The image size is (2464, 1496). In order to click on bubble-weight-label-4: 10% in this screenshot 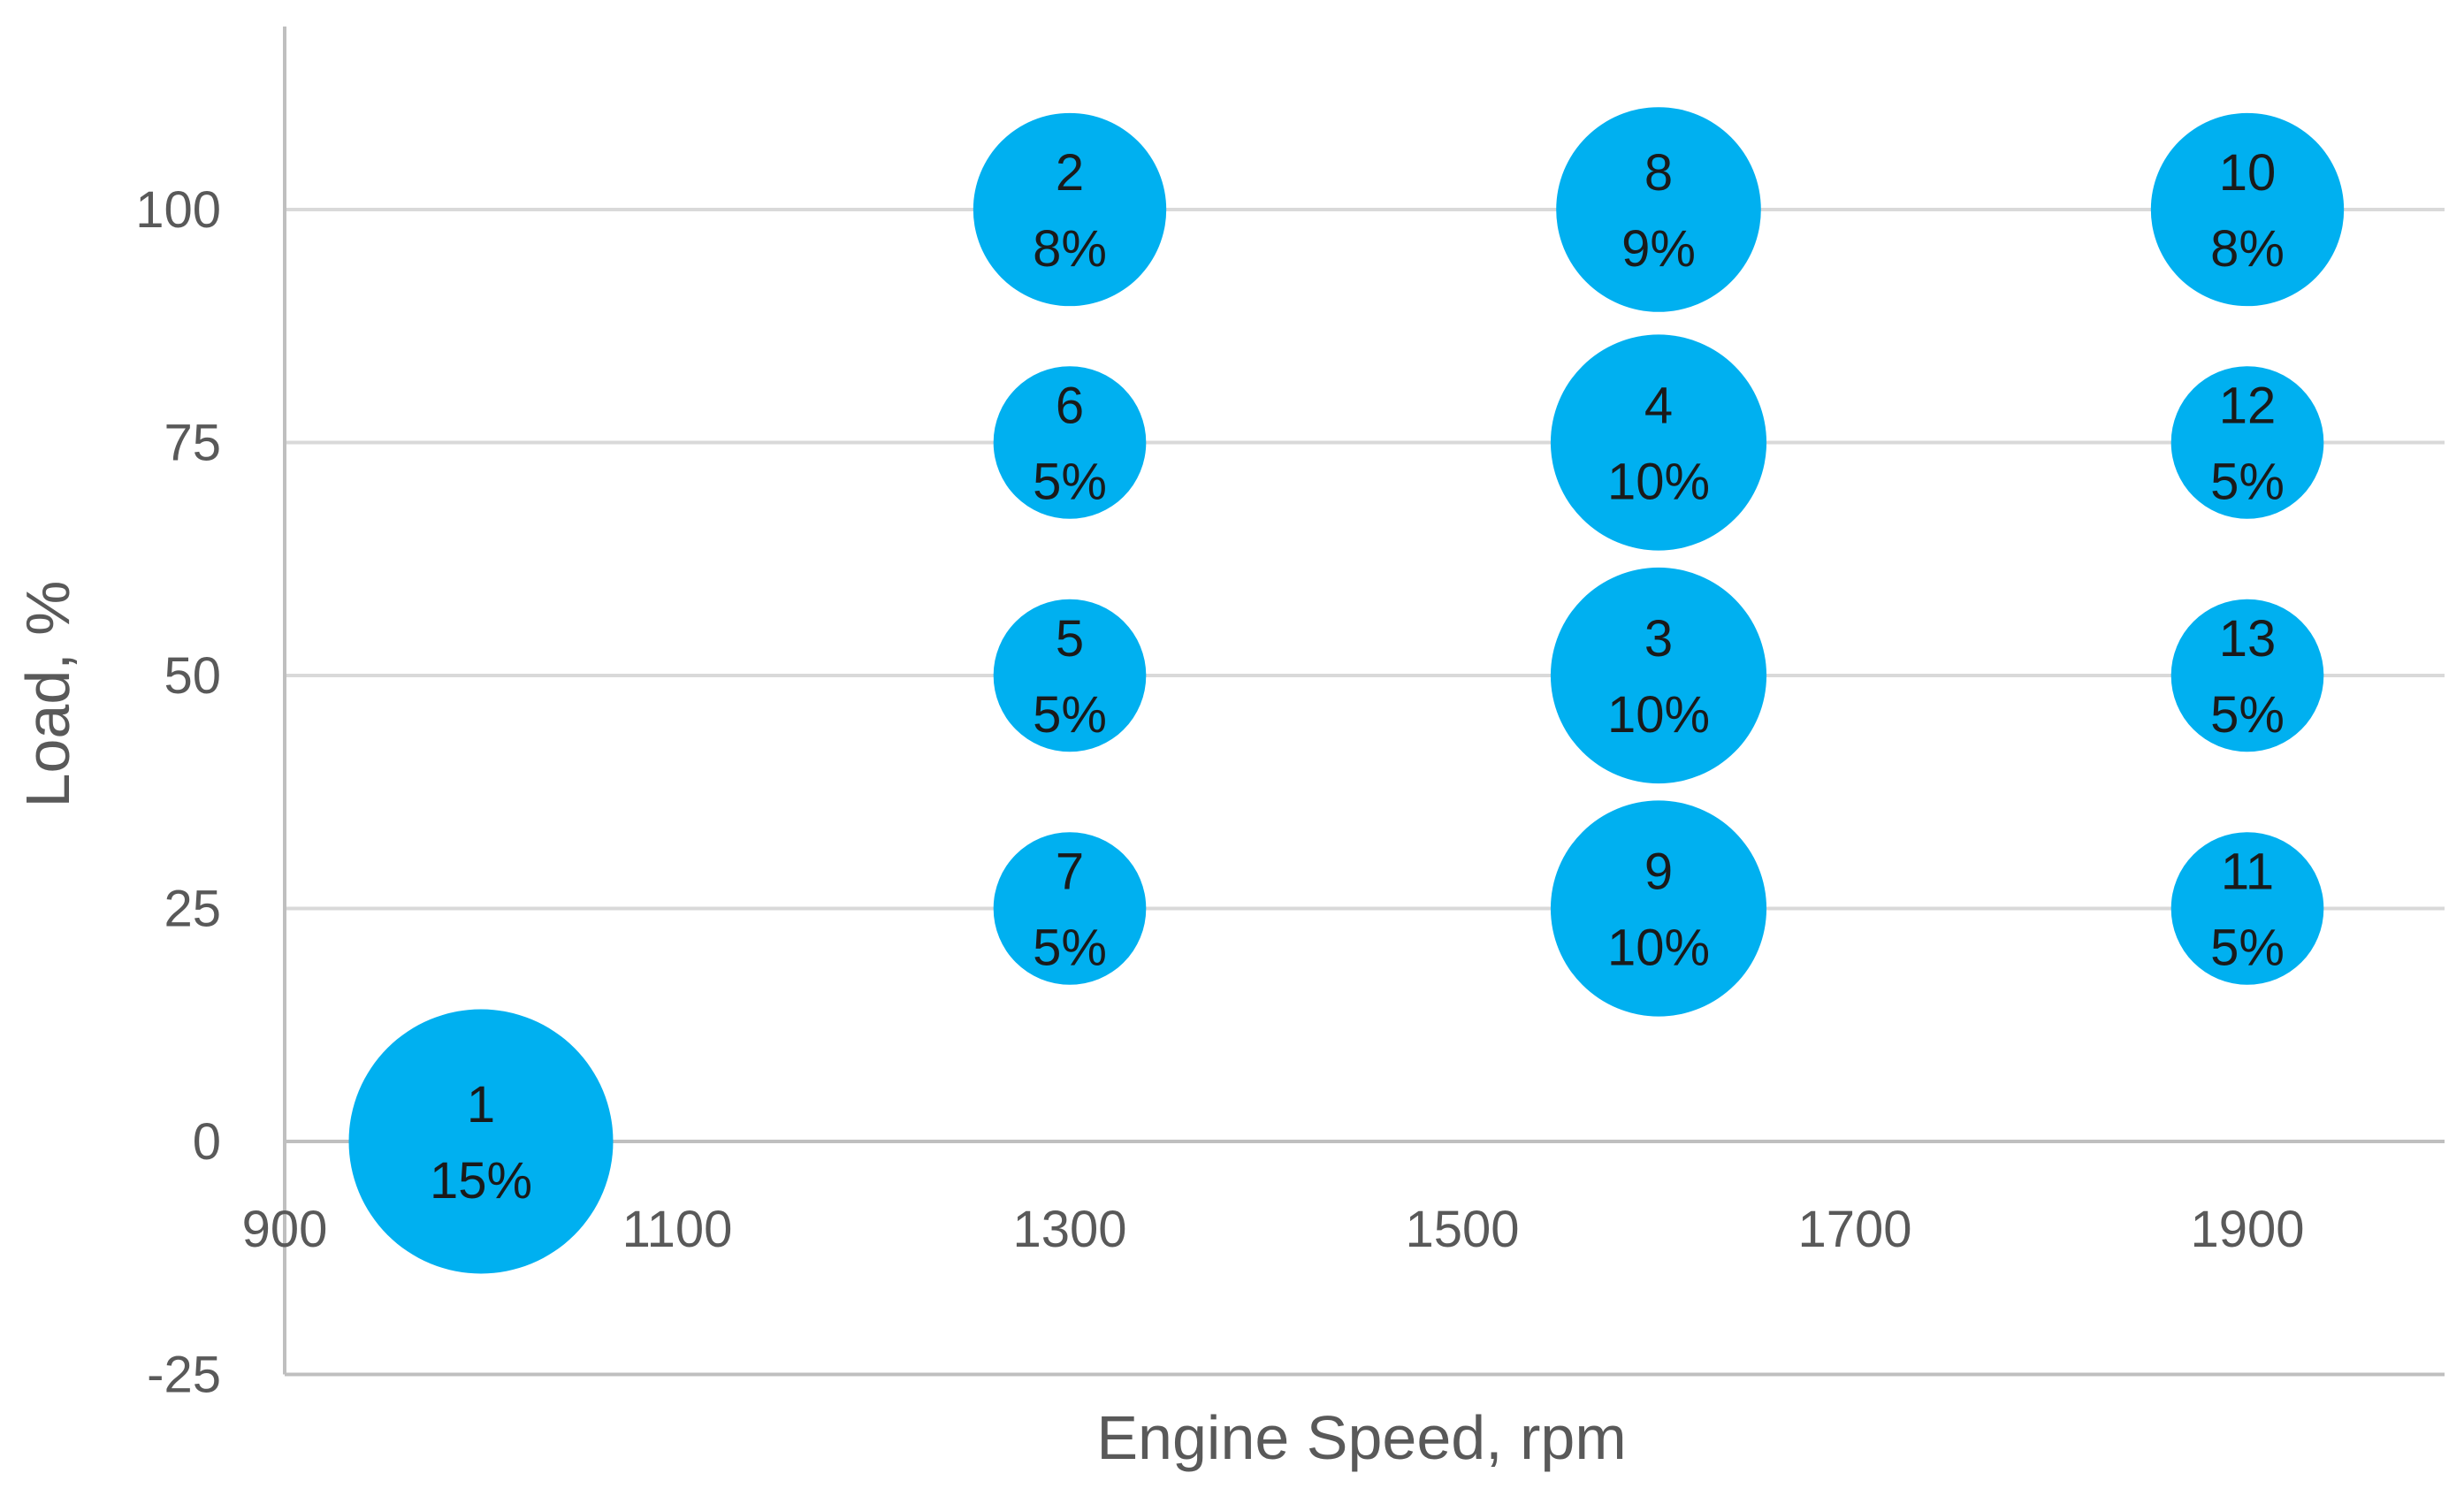, I will do `click(1659, 483)`.